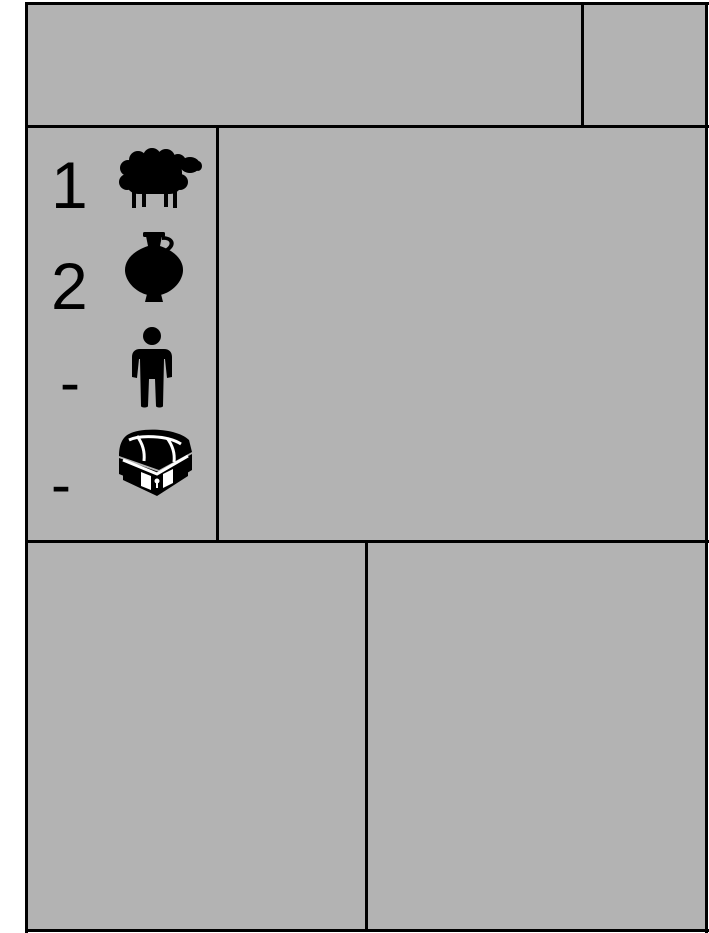 The height and width of the screenshot is (933, 709). What do you see at coordinates (61, 484) in the screenshot?
I see `treasure-chest-count: -` at bounding box center [61, 484].